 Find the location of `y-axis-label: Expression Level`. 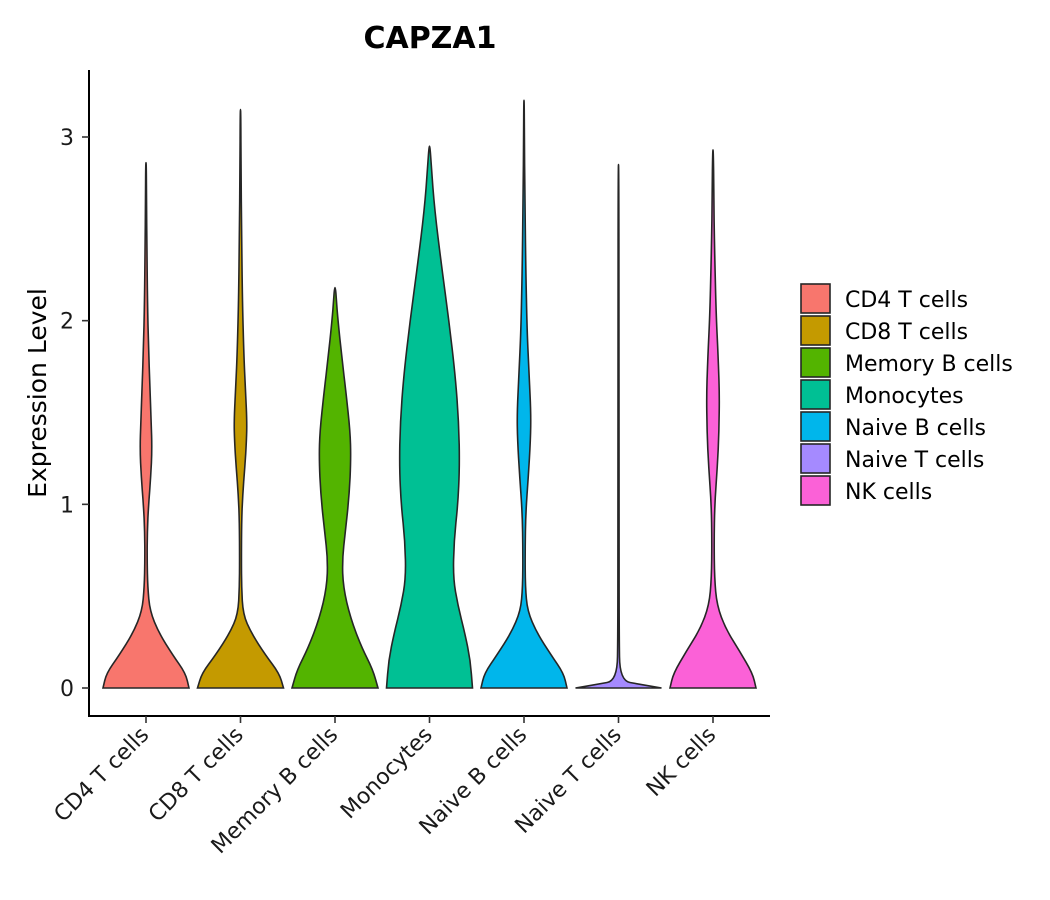

y-axis-label: Expression Level is located at coordinates (37, 393).